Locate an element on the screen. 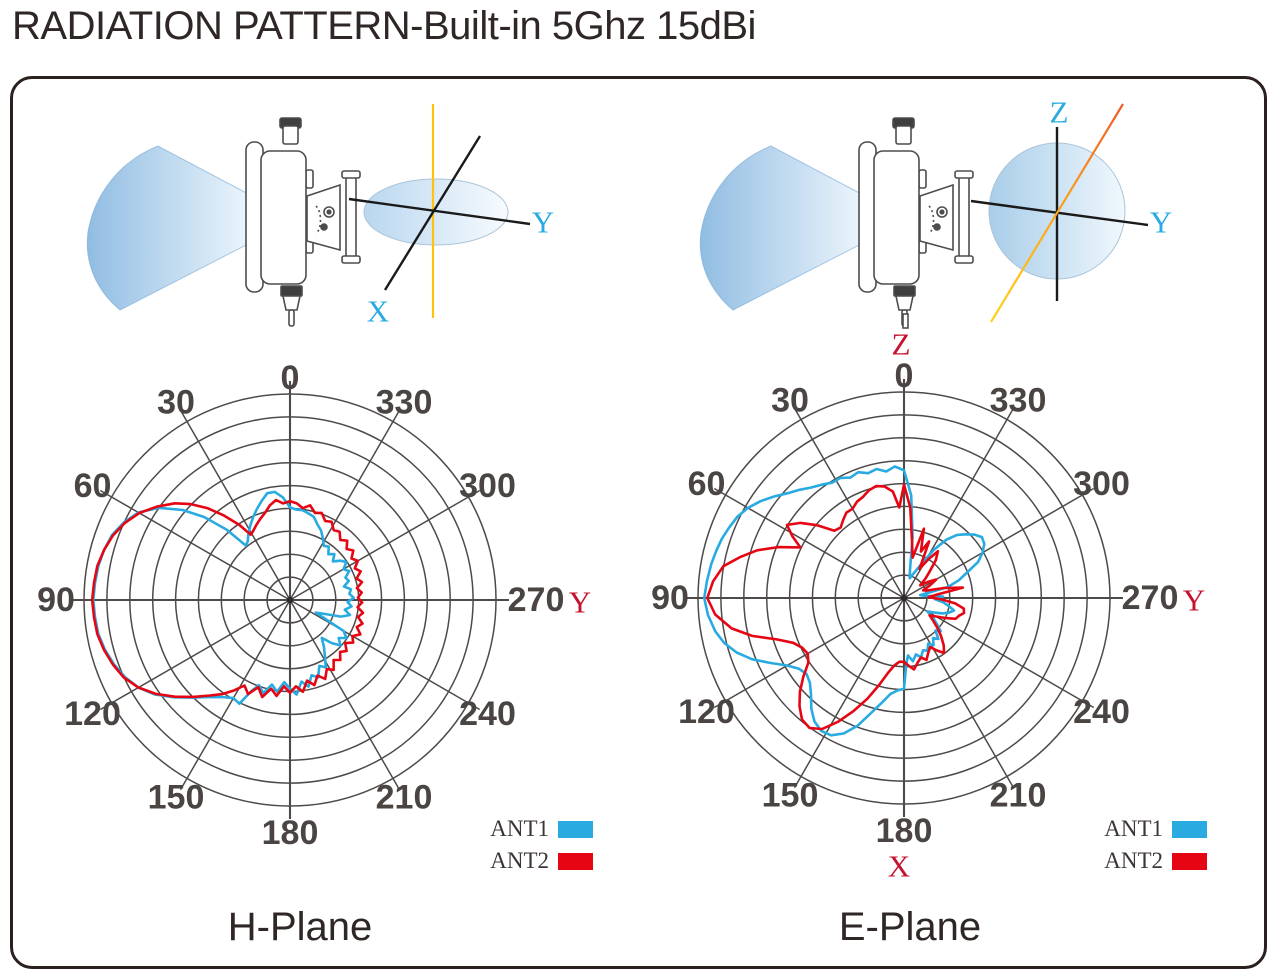 Image resolution: width=1280 pixels, height=980 pixels. e-axis-y-label: Y is located at coordinates (1161, 222).